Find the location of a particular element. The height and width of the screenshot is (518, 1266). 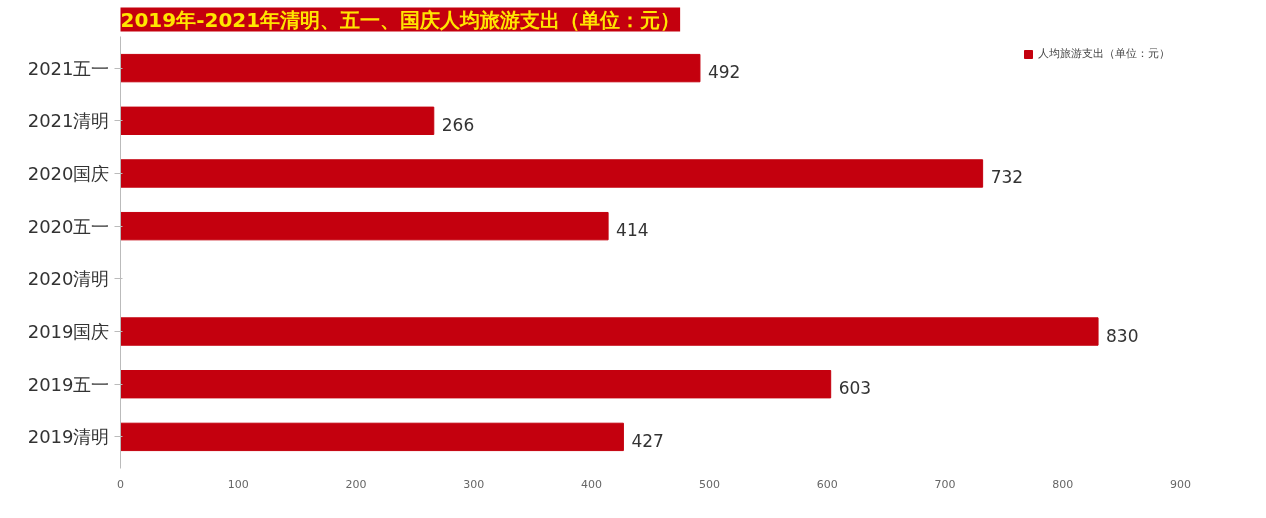

y-tick-label: 2019清明 is located at coordinates (68, 437).